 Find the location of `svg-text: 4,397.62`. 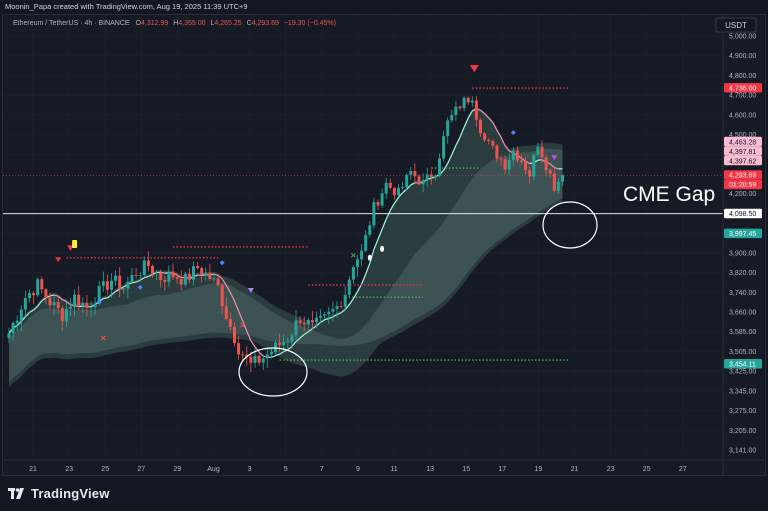

svg-text: 4,397.62 is located at coordinates (742, 161).